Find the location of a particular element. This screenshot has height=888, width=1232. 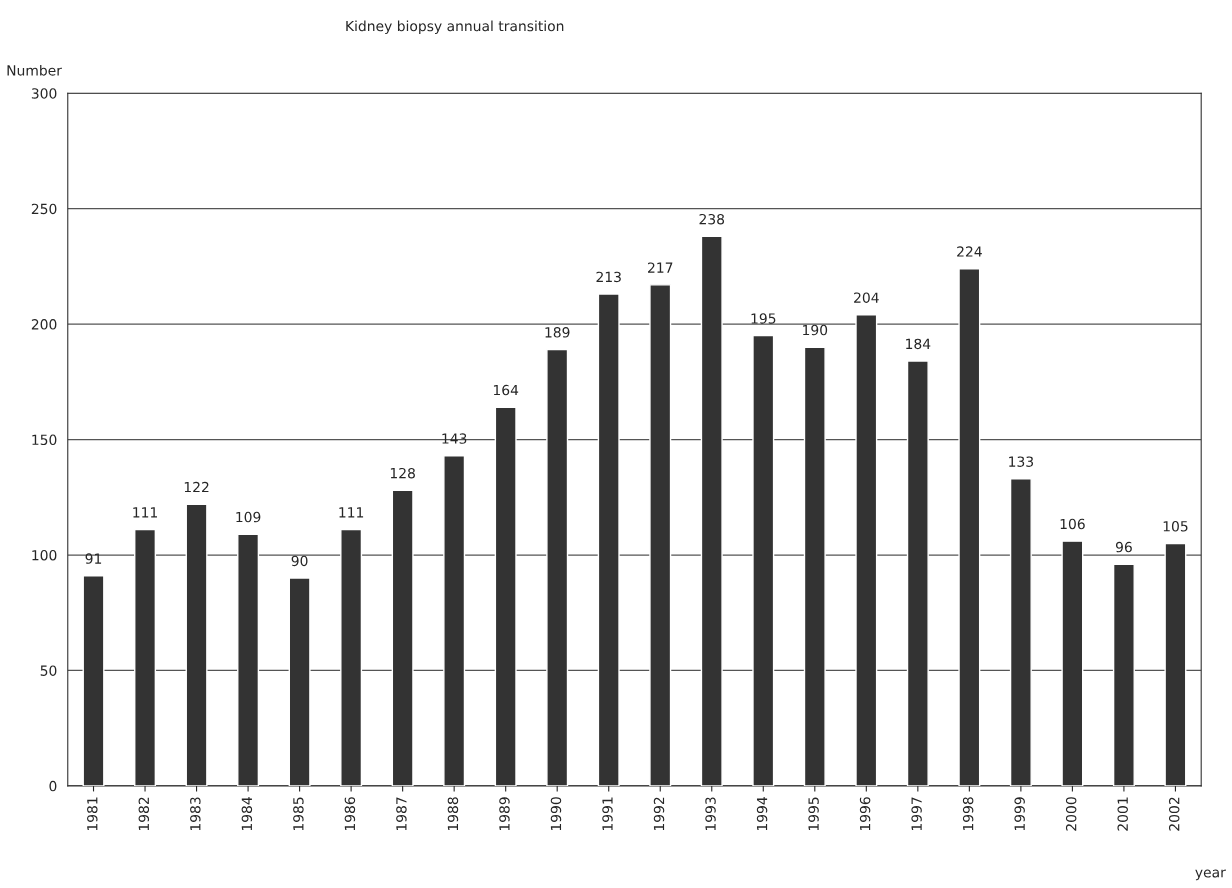

x-tick-label: 1993 is located at coordinates (710, 814).